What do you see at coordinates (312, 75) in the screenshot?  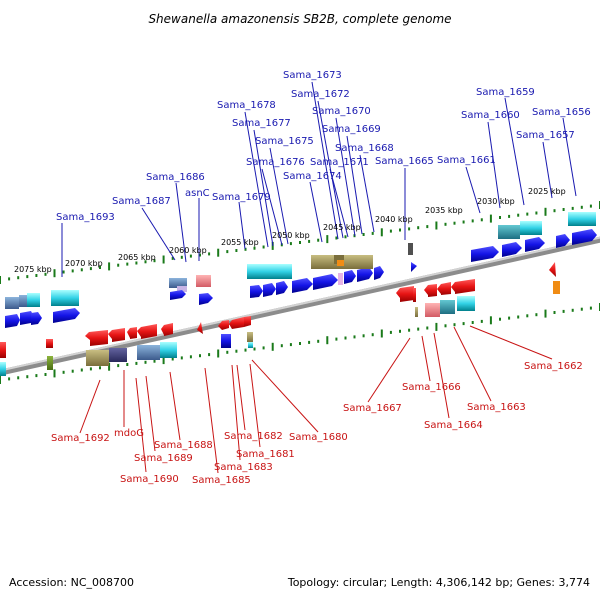 I see `gene-label: Sama_1673` at bounding box center [312, 75].